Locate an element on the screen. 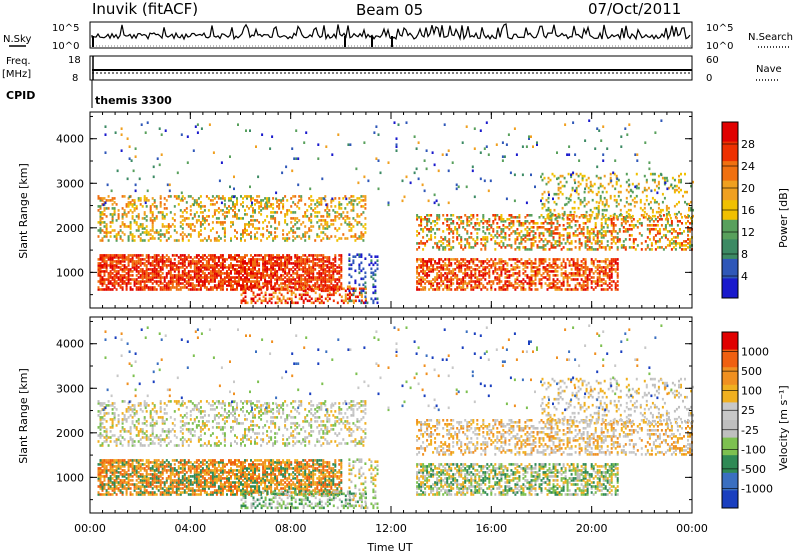 The width and height of the screenshot is (800, 554). freq-label-2: [MHz] is located at coordinates (16, 74).